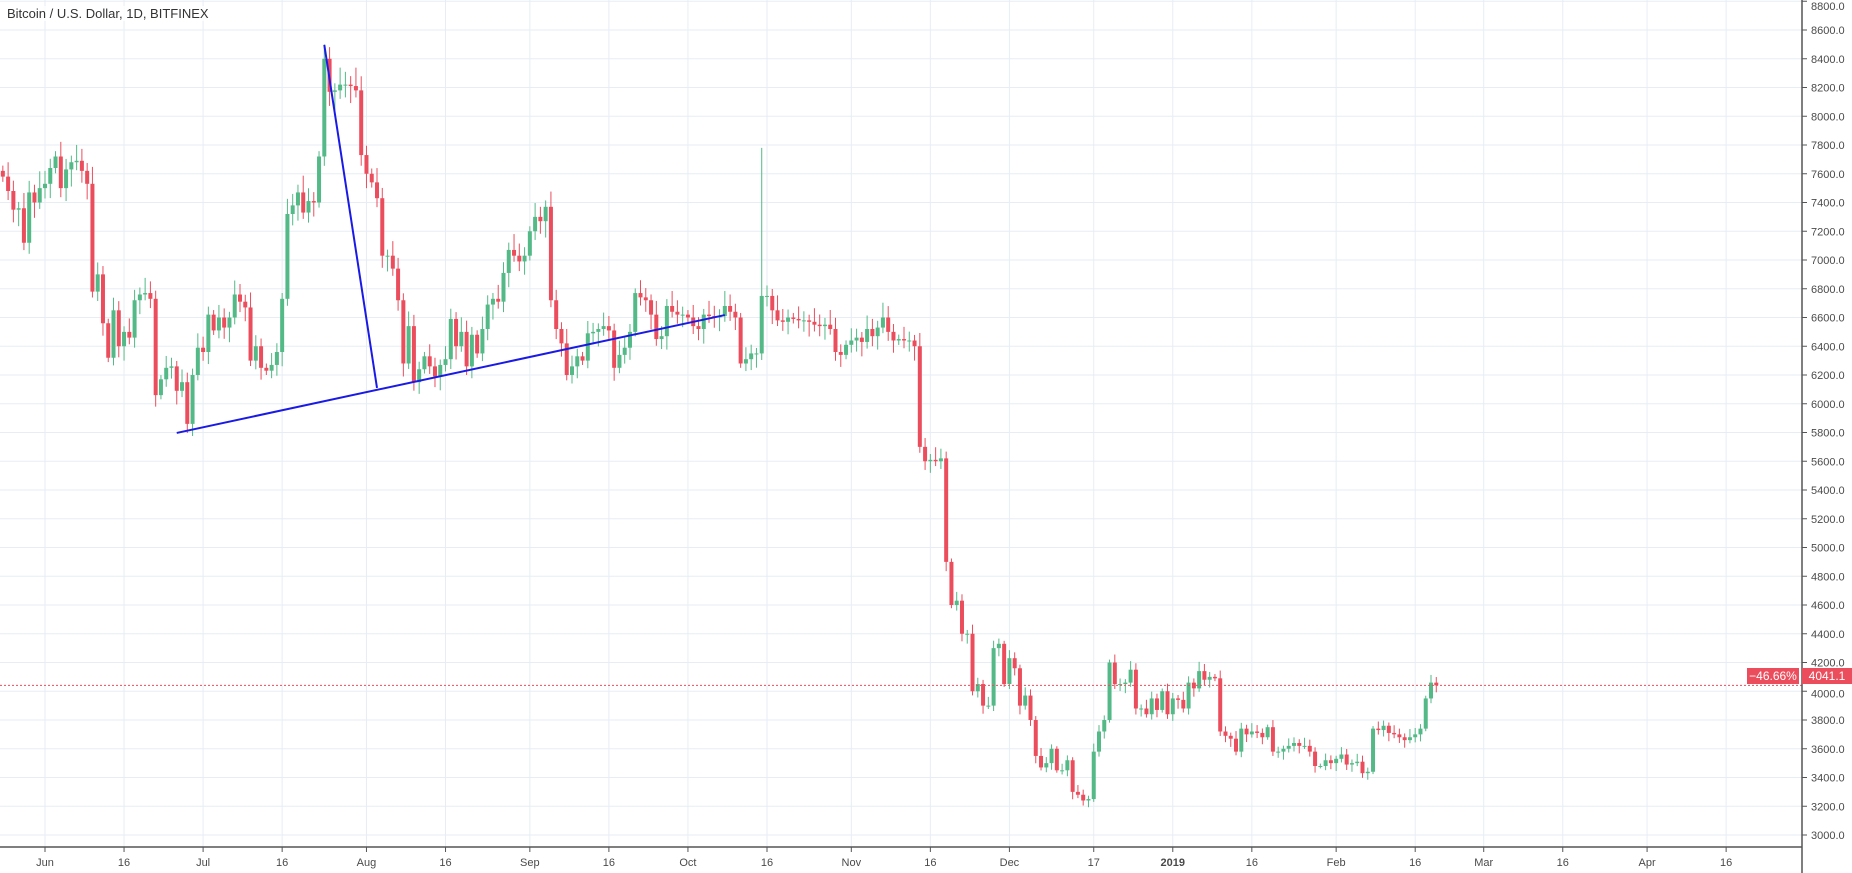 This screenshot has width=1852, height=873. Describe the element at coordinates (1828, 319) in the screenshot. I see `price-tick-label: 6600.0` at that location.